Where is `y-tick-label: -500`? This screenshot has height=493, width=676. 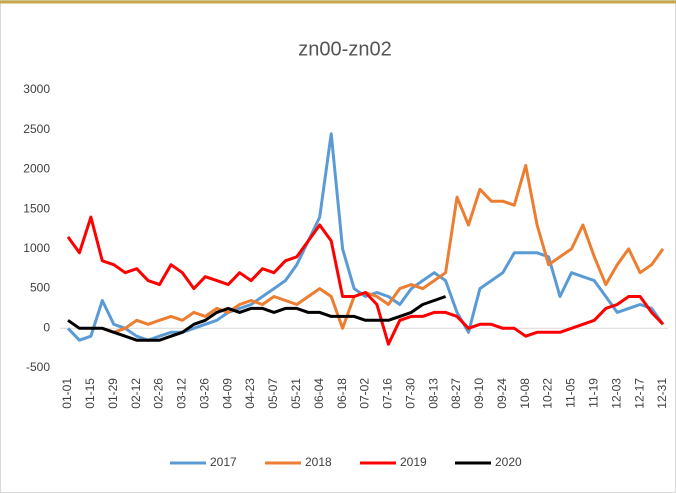
y-tick-label: -500 is located at coordinates (38, 367).